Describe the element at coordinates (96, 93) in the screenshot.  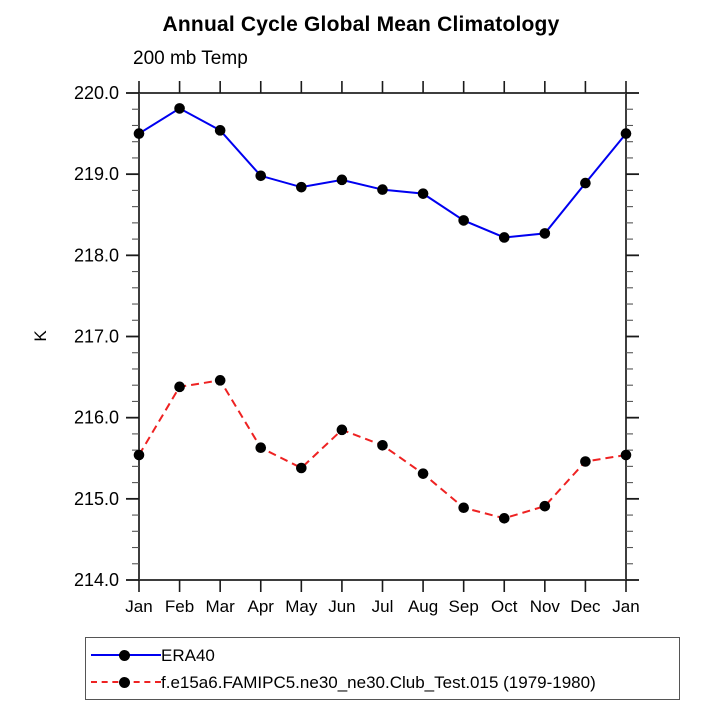
I see `y-tick-label: 220.0` at that location.